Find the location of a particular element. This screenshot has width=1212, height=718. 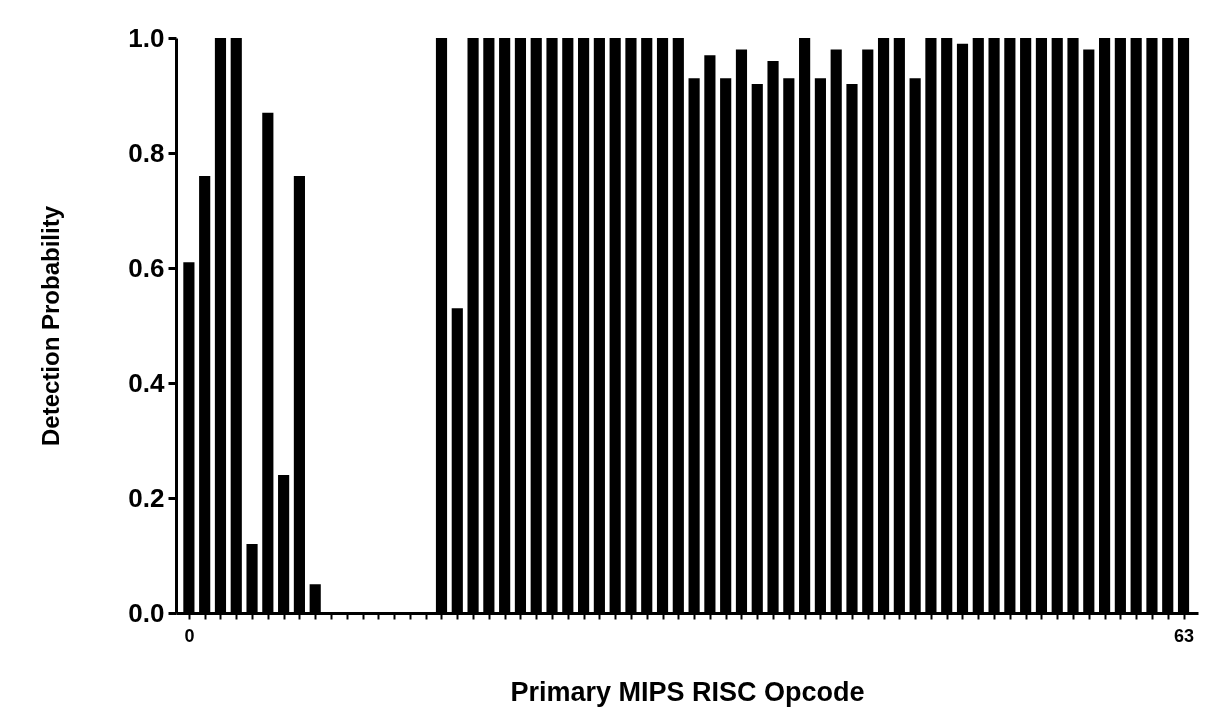

y-tick-label: 1.0 is located at coordinates (146, 37).